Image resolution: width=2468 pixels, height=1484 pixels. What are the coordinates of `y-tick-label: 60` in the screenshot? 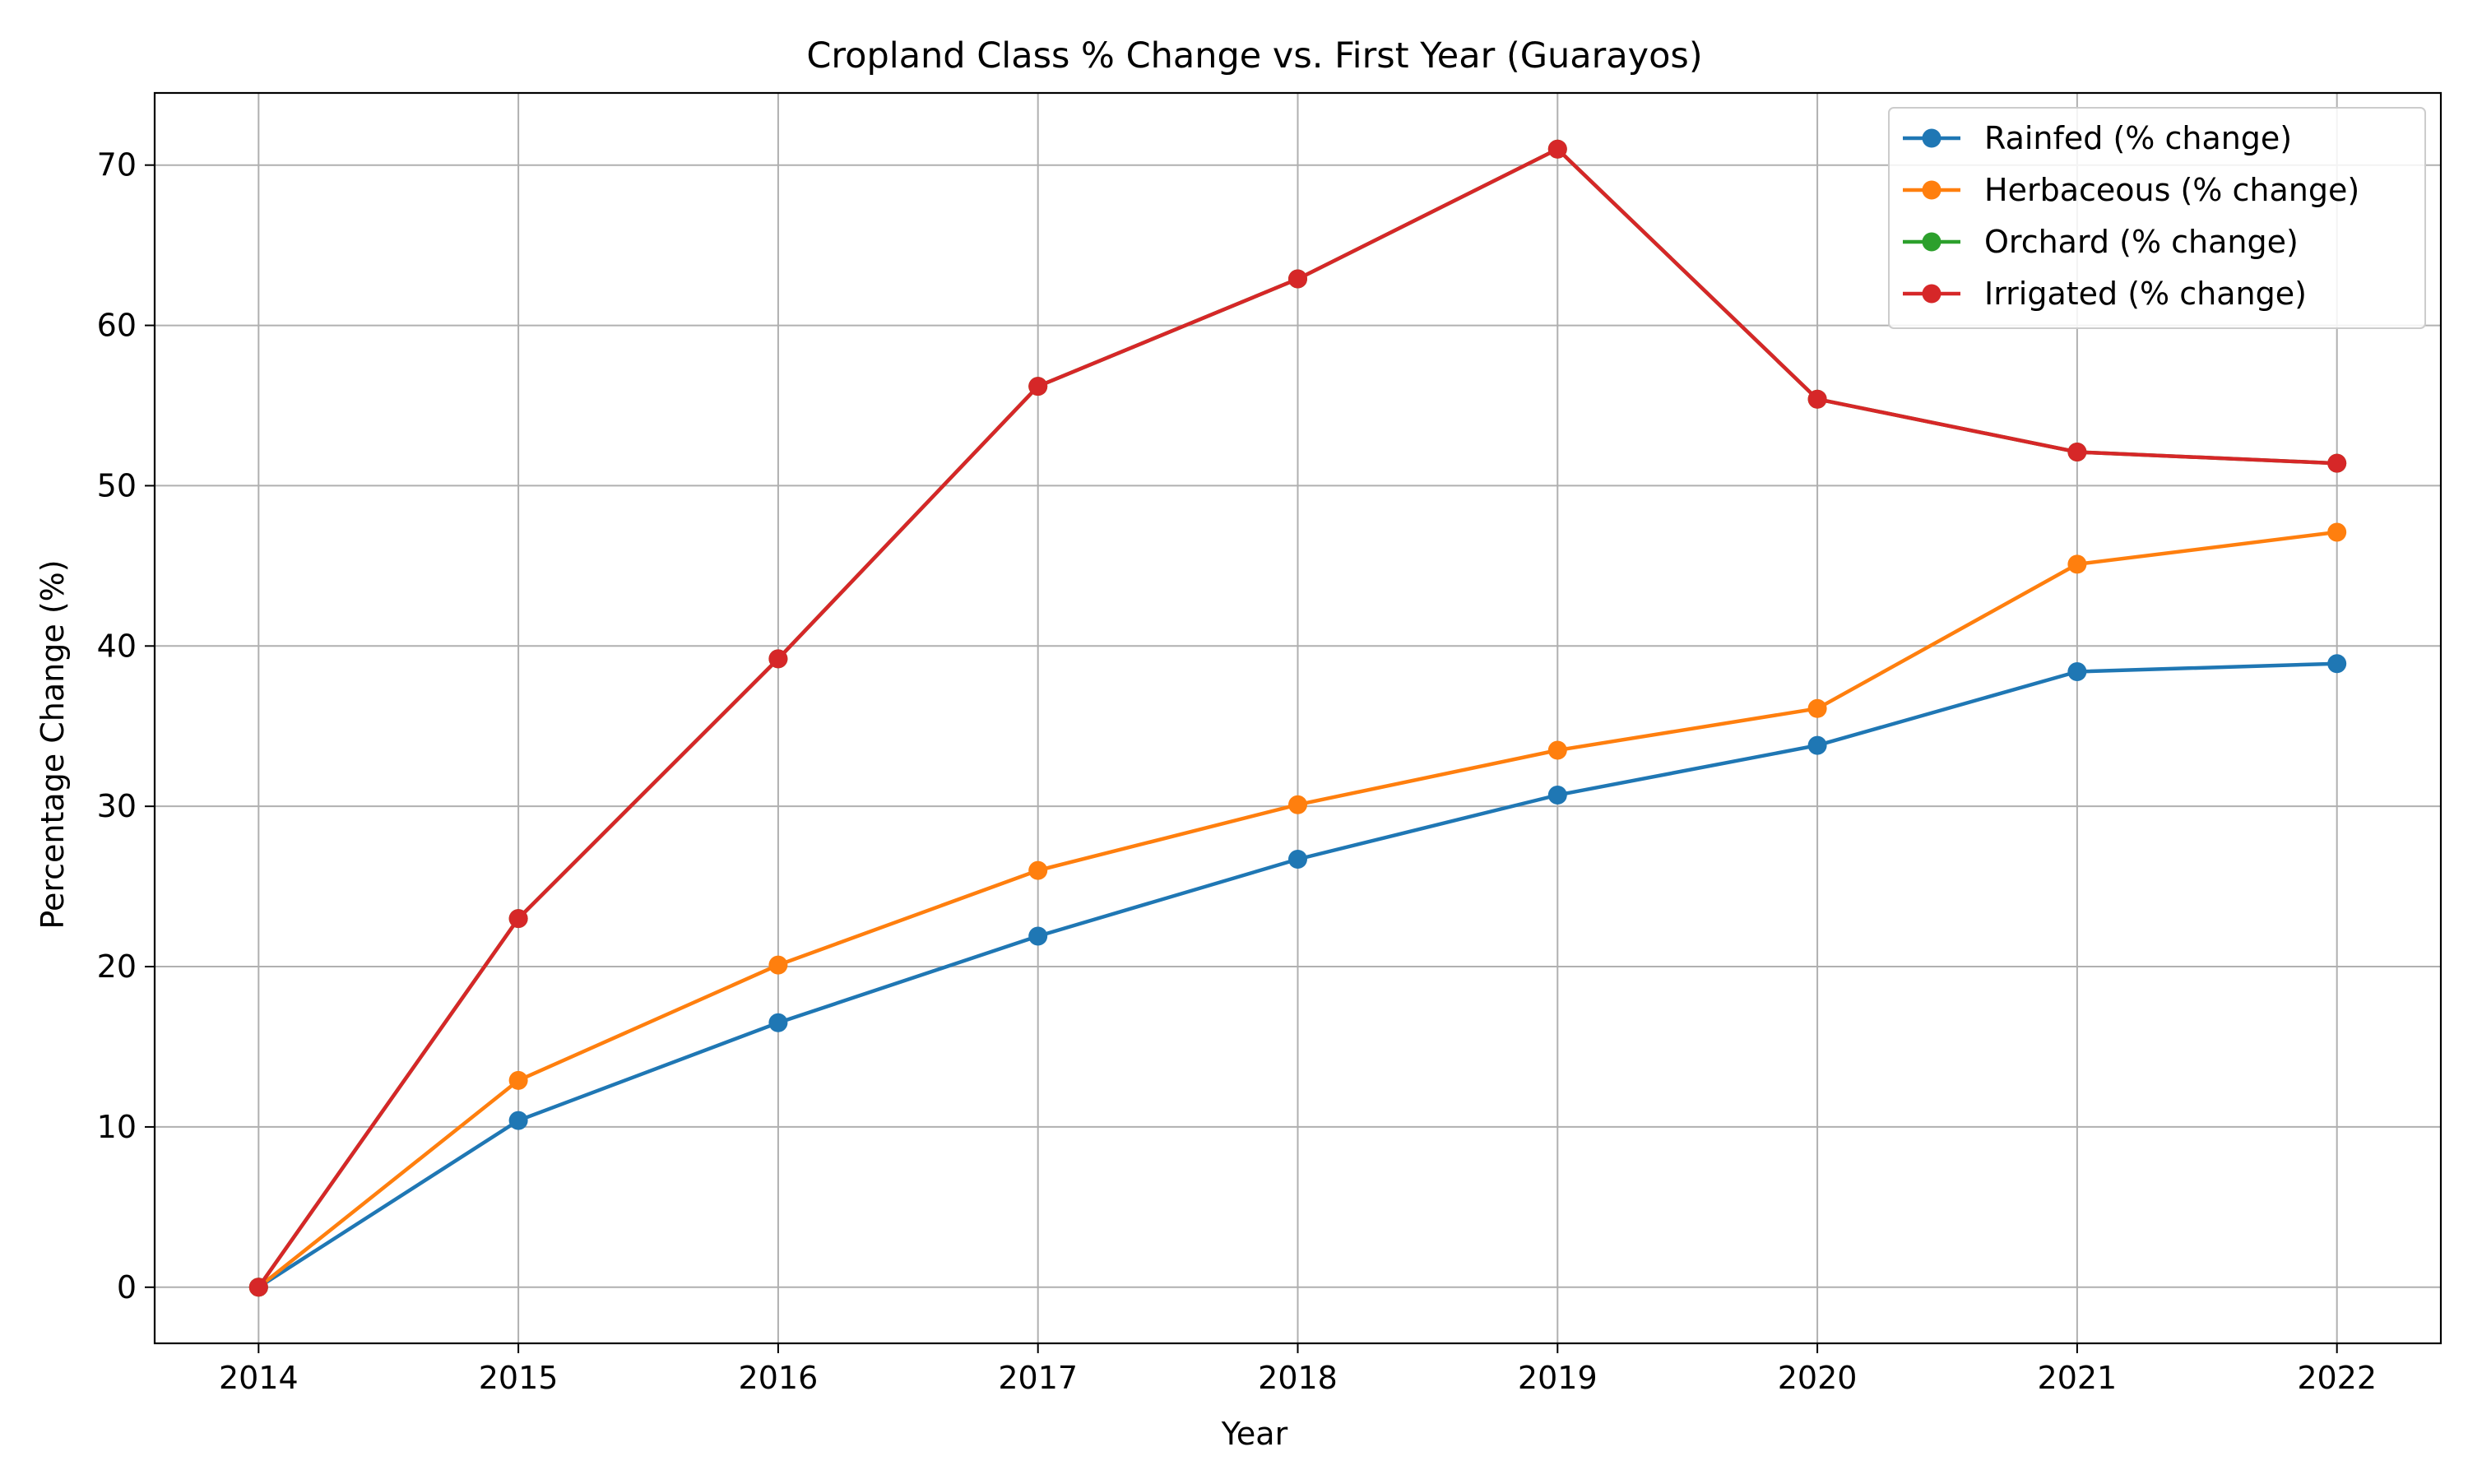 It's located at (117, 326).